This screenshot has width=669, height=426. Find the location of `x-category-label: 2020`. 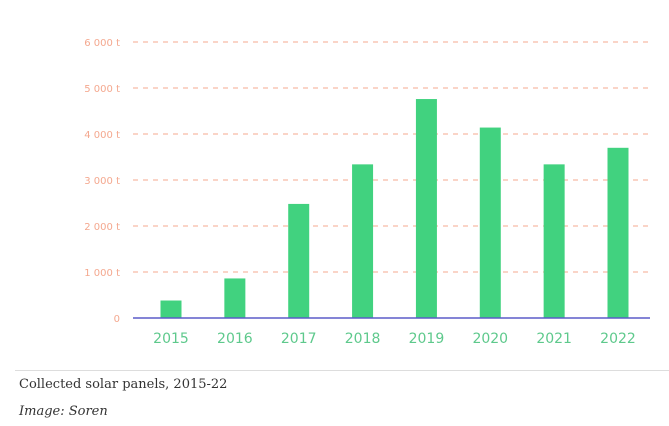

x-category-label: 2020 is located at coordinates (490, 339).